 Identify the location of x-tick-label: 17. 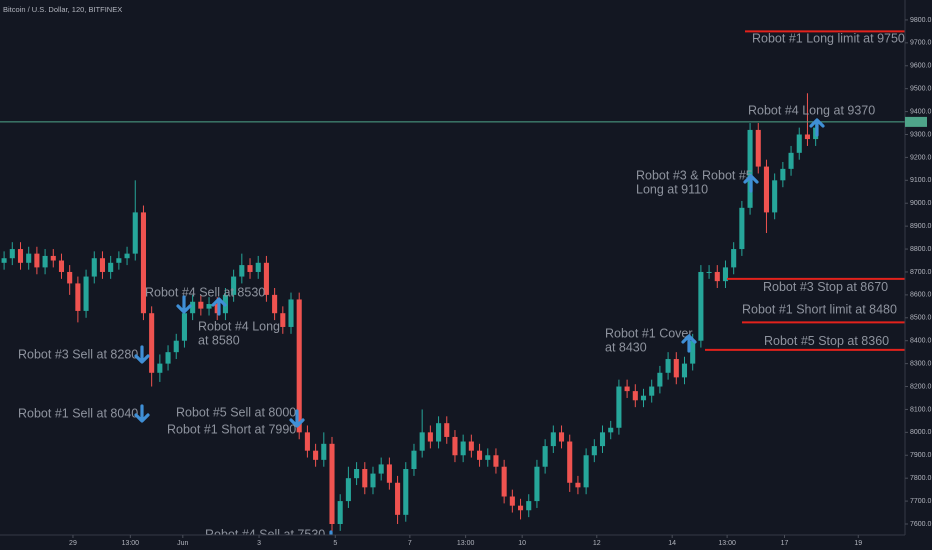
(785, 543).